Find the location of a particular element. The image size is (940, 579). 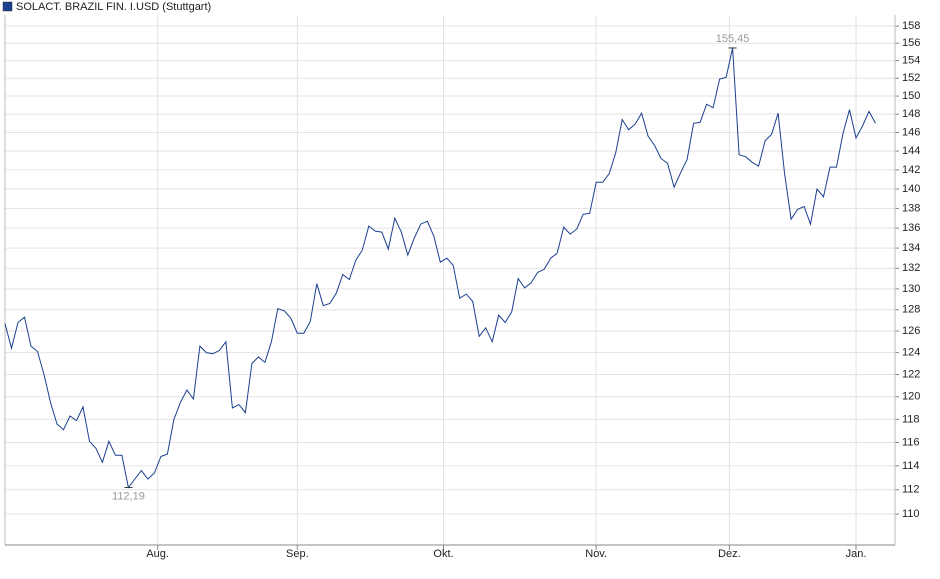

y-tick-label: 136 is located at coordinates (911, 228).